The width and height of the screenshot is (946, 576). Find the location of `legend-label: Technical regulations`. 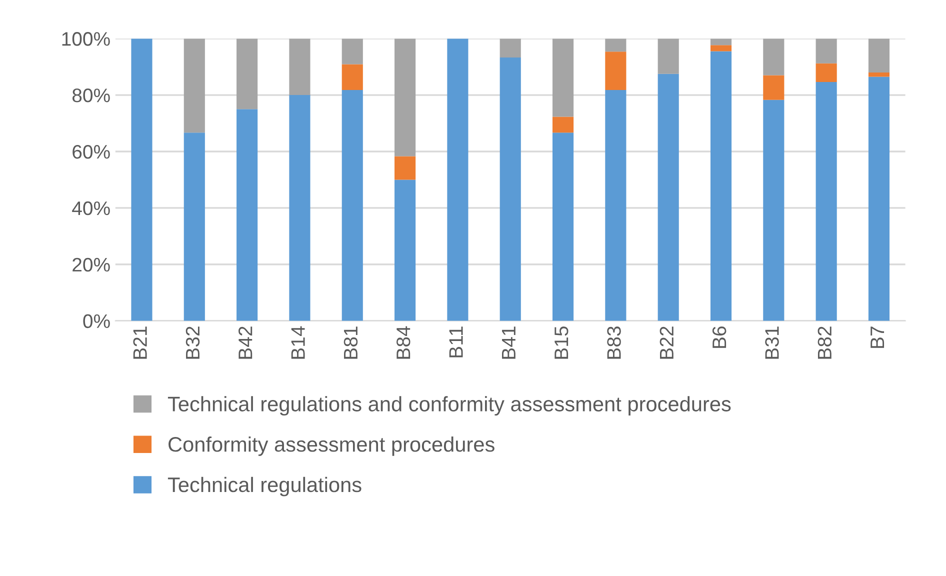

legend-label: Technical regulations is located at coordinates (265, 486).